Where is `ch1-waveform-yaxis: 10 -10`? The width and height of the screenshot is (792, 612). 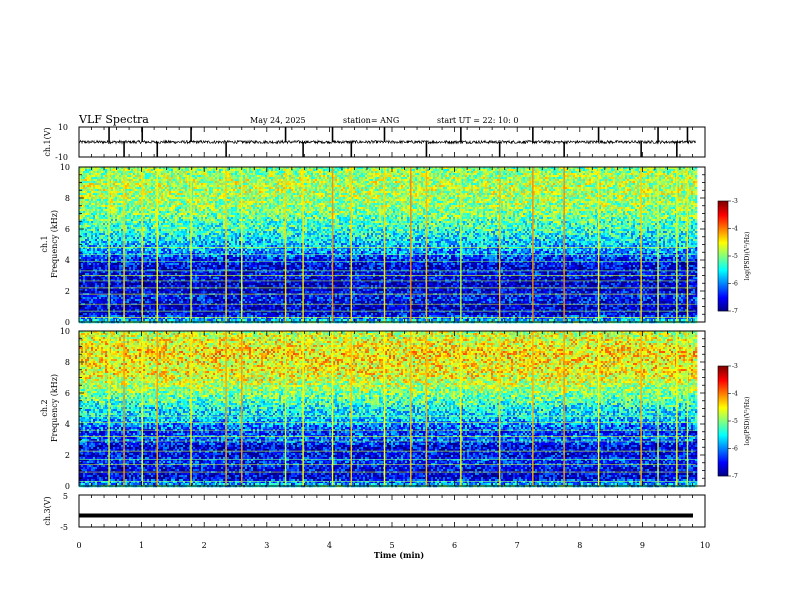
ch1-waveform-yaxis: 10 -10 is located at coordinates (61, 142).